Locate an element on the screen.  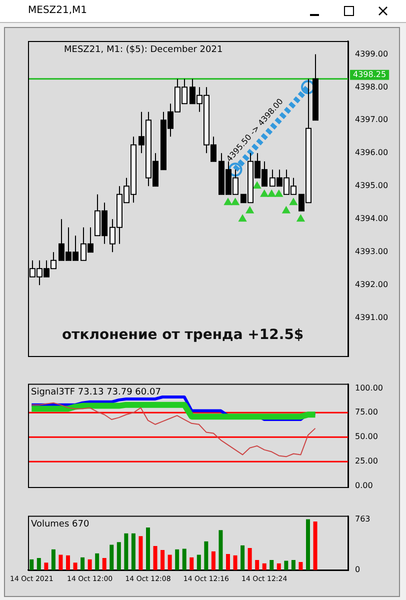
y-tick-label: 0 is located at coordinates (357, 569).